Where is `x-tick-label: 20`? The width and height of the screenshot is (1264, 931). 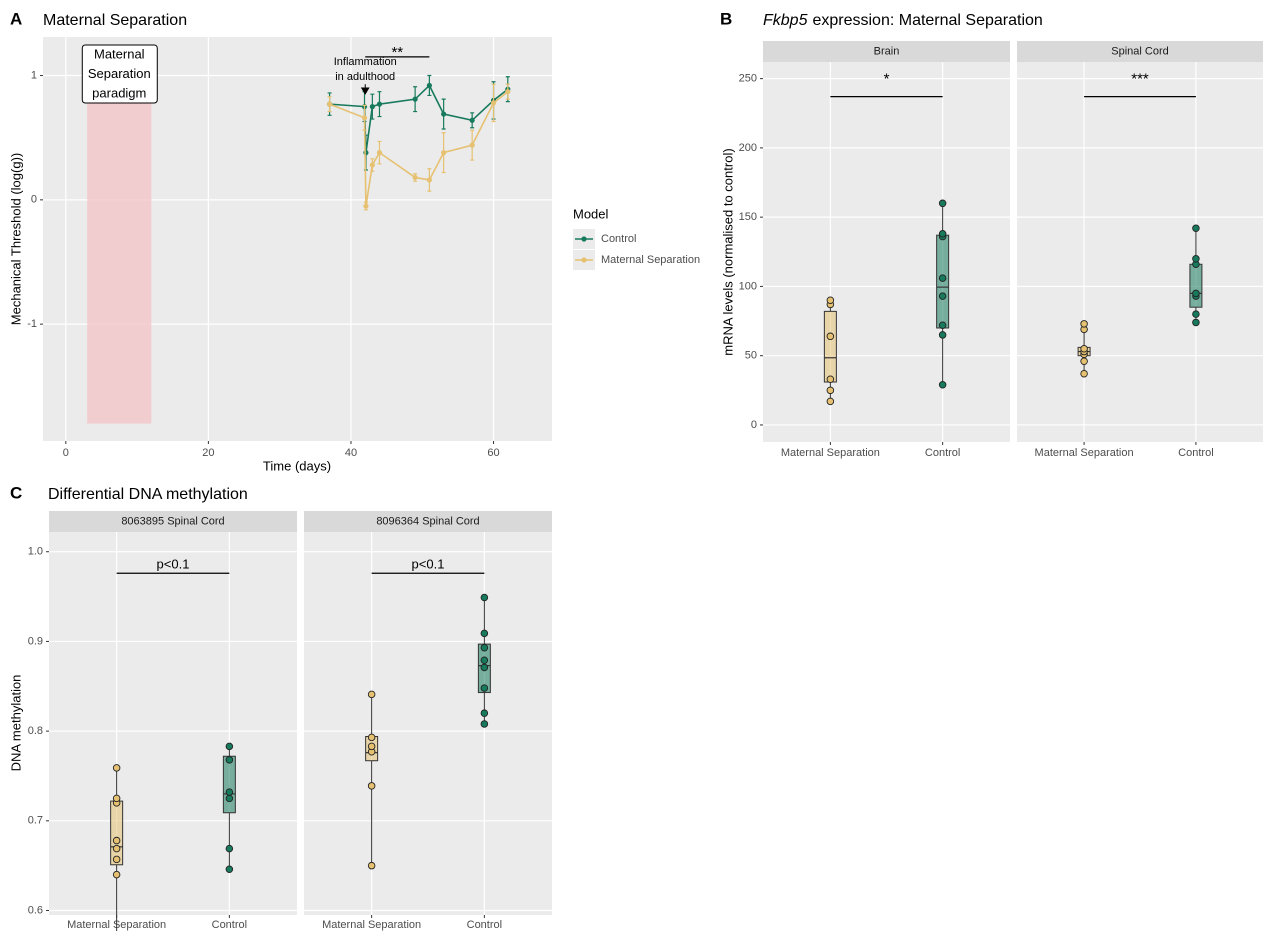
x-tick-label: 20 is located at coordinates (208, 453).